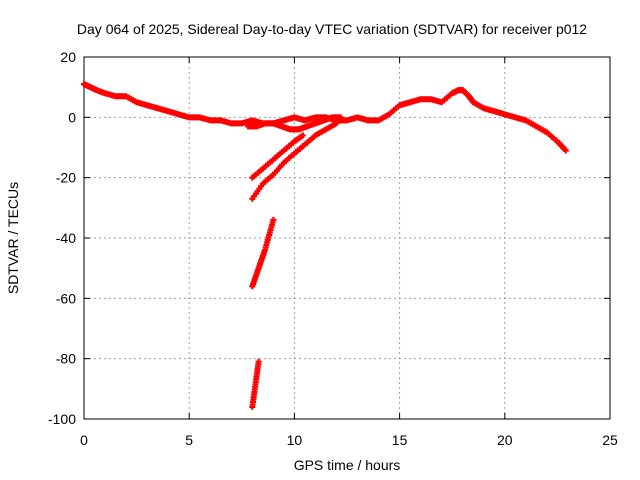 This screenshot has height=480, width=640. I want to click on x-tick-label: 5, so click(189, 440).